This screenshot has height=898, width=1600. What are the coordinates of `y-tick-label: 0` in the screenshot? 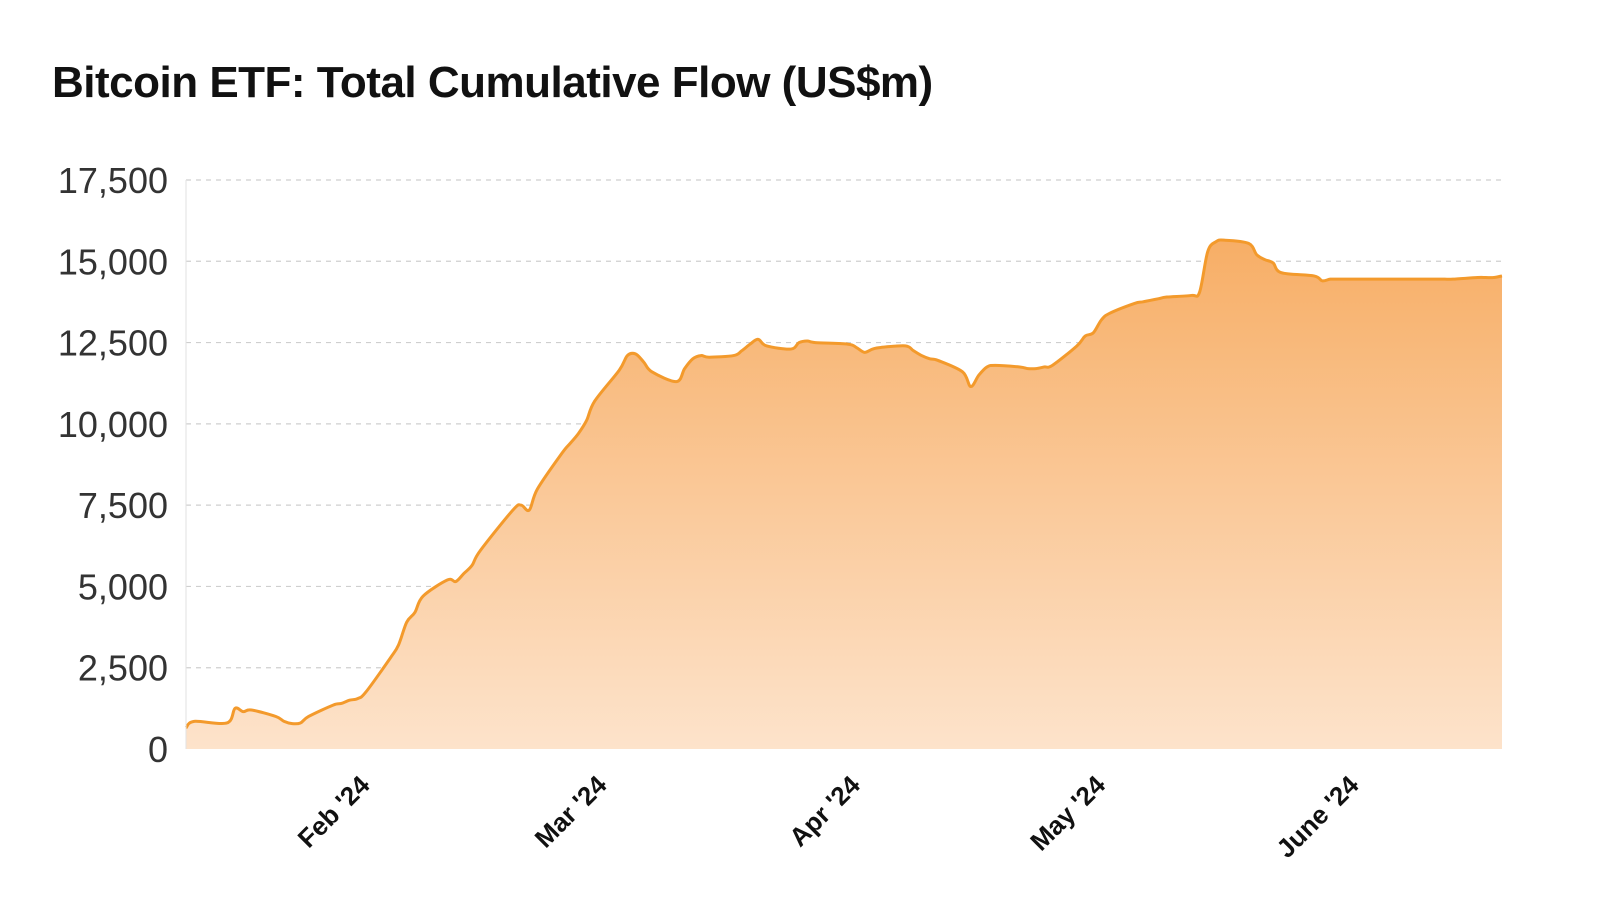 It's located at (158, 749).